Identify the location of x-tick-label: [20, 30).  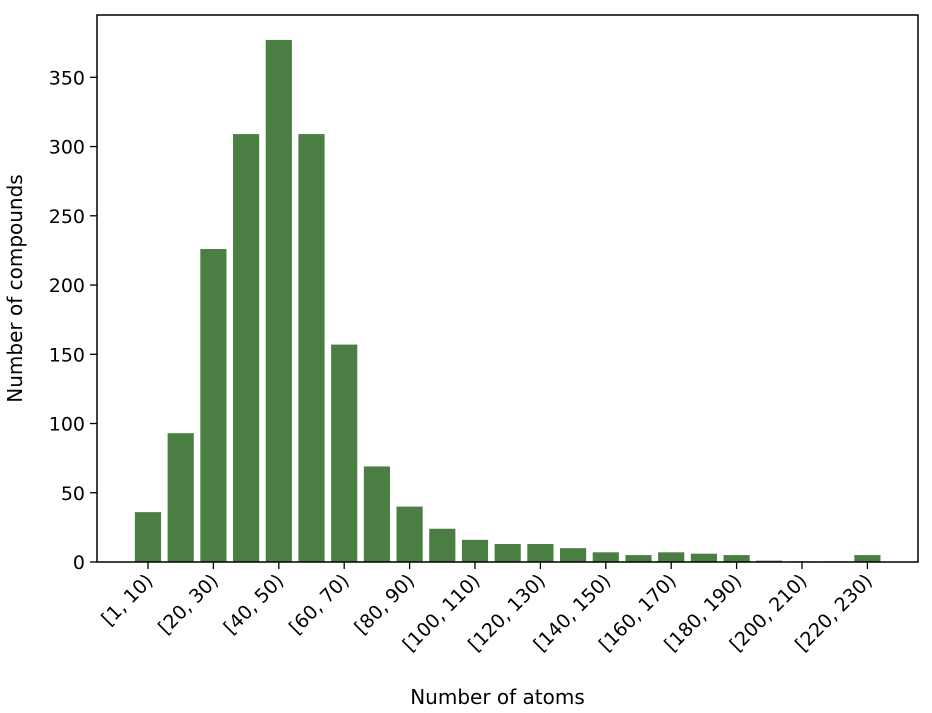
(188, 604).